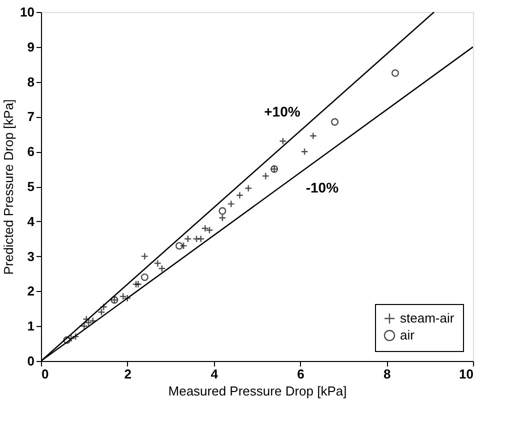 The image size is (522, 428). I want to click on x-tick-label: 10, so click(466, 374).